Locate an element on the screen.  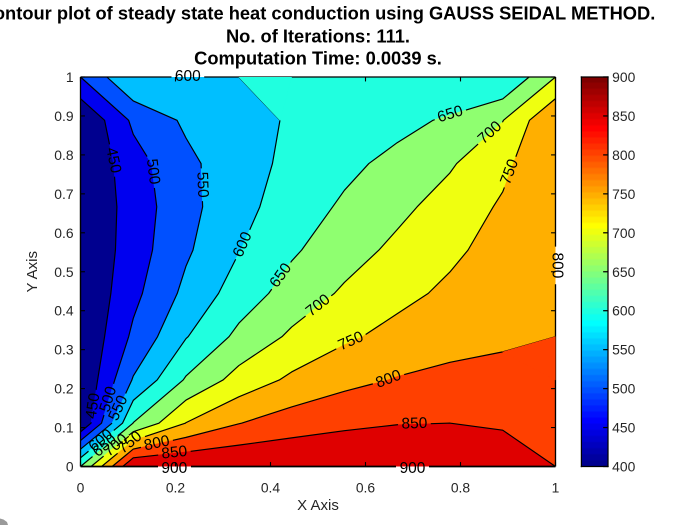
svg-text: 0.9 is located at coordinates (64, 116).